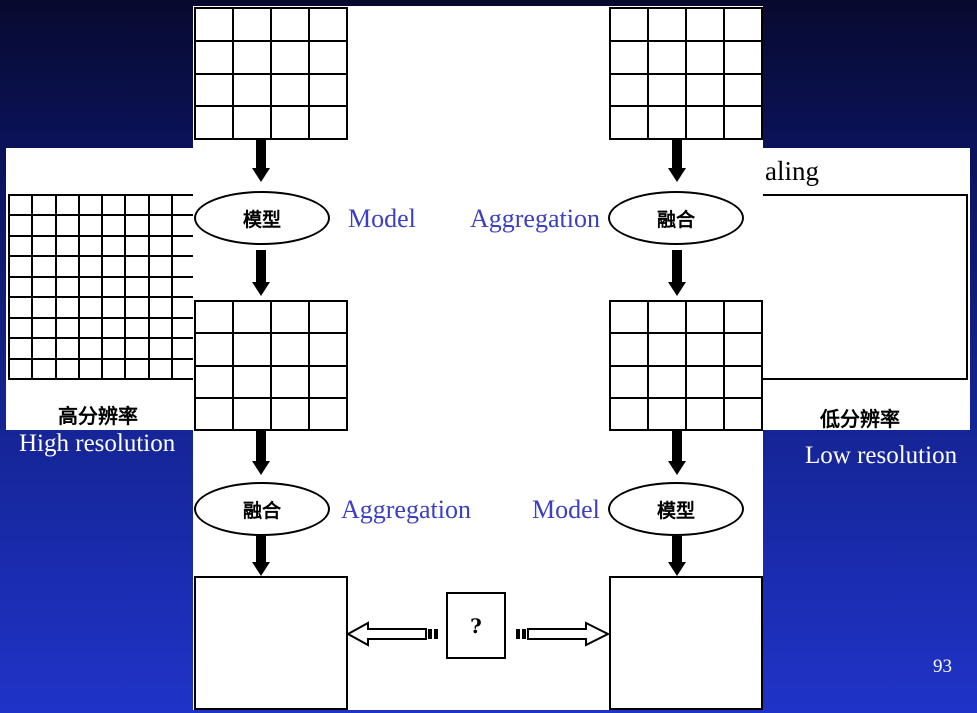  Describe the element at coordinates (686, 643) in the screenshot. I see `right-result-box` at that location.